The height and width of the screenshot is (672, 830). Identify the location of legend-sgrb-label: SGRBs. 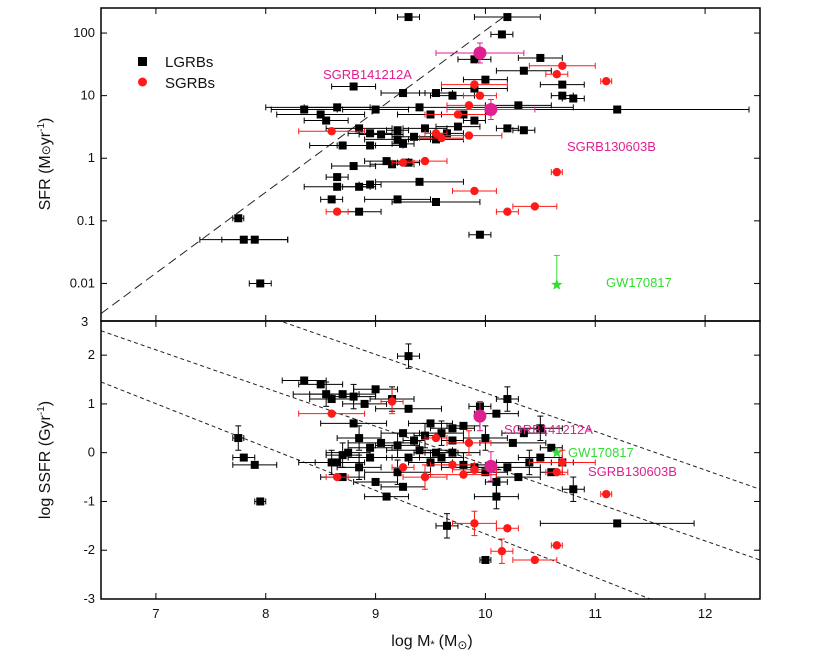
(190, 83).